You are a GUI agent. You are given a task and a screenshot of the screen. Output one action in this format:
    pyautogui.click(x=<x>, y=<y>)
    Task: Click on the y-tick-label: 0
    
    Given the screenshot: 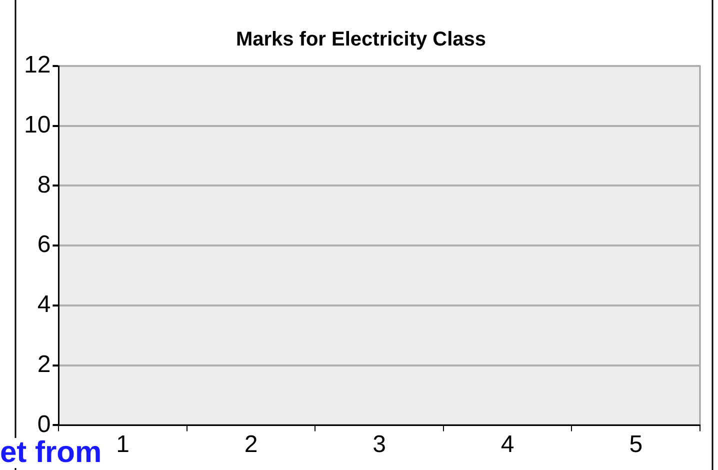 What is the action you would take?
    pyautogui.click(x=44, y=424)
    